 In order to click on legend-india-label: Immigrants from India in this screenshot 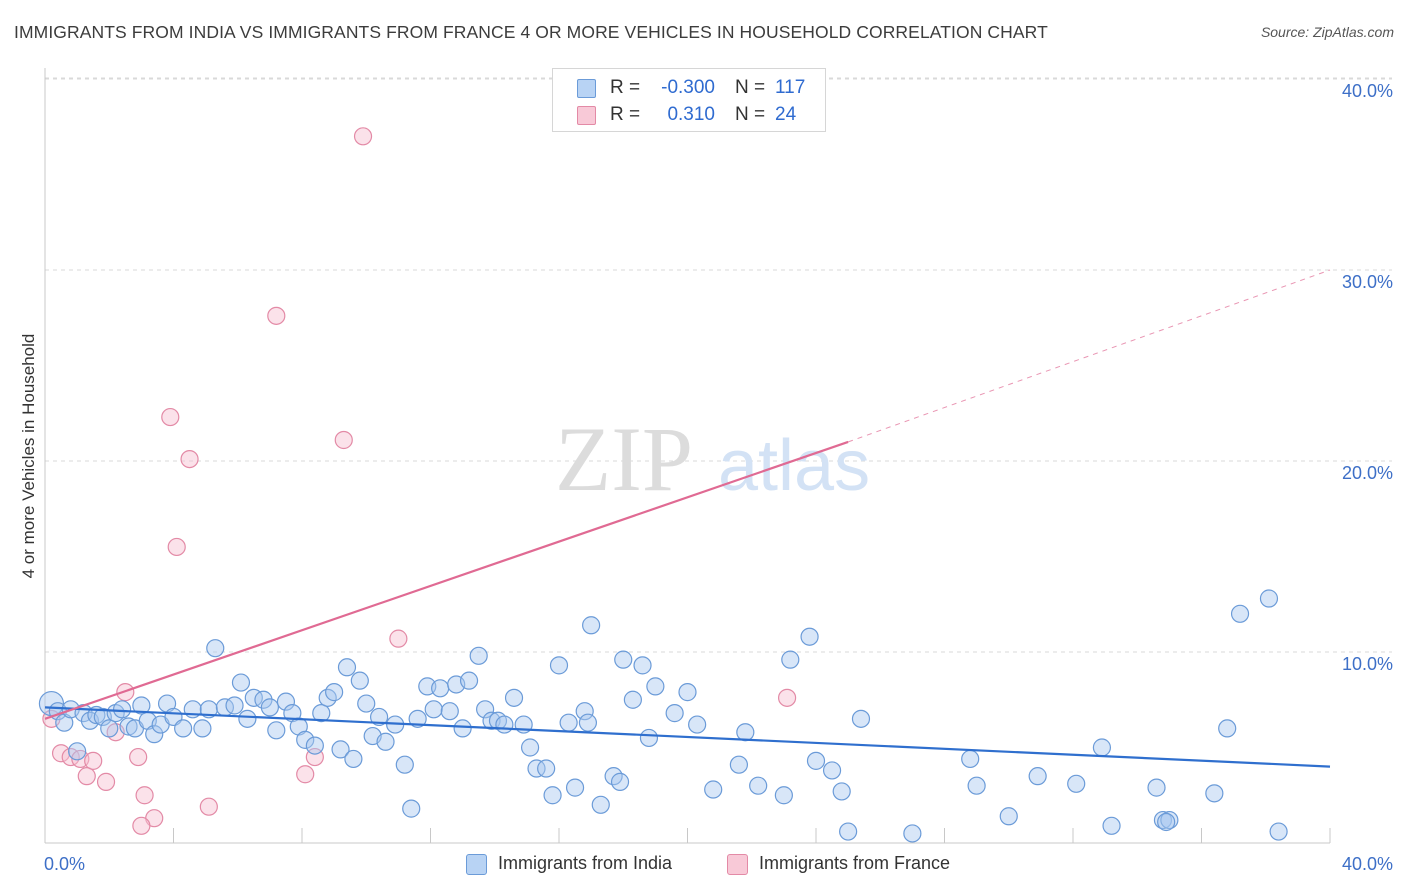, I will do `click(585, 863)`.